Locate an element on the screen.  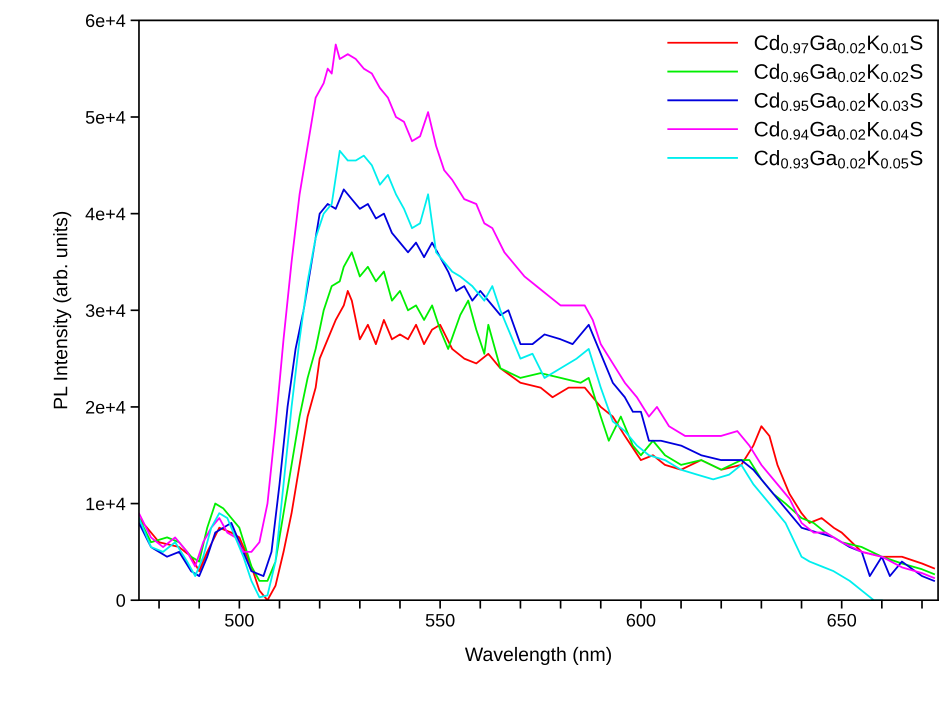
y-tick-label: 5e+4 is located at coordinates (106, 117).